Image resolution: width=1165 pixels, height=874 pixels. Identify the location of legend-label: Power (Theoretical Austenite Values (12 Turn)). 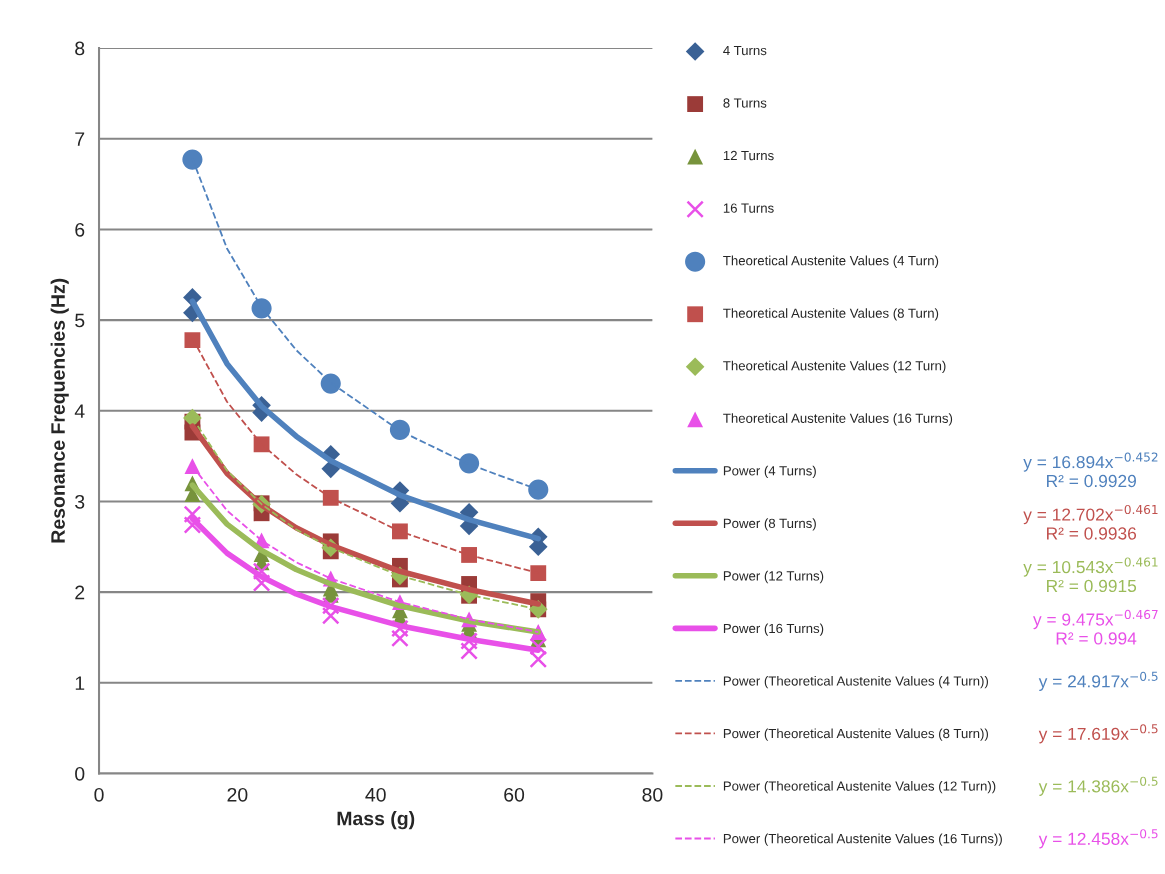
(859, 787).